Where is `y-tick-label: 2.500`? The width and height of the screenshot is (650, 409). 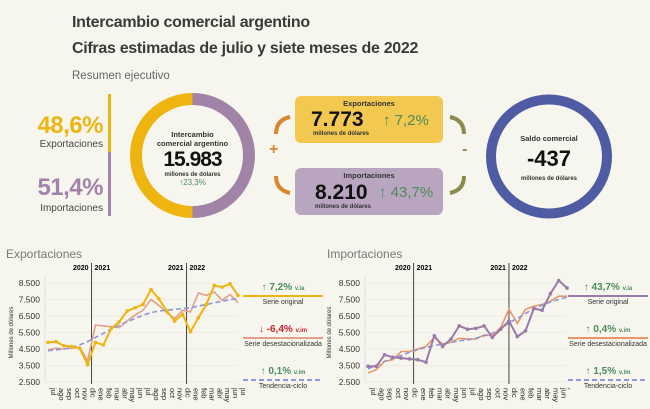 y-tick-label: 2.500 is located at coordinates (30, 382).